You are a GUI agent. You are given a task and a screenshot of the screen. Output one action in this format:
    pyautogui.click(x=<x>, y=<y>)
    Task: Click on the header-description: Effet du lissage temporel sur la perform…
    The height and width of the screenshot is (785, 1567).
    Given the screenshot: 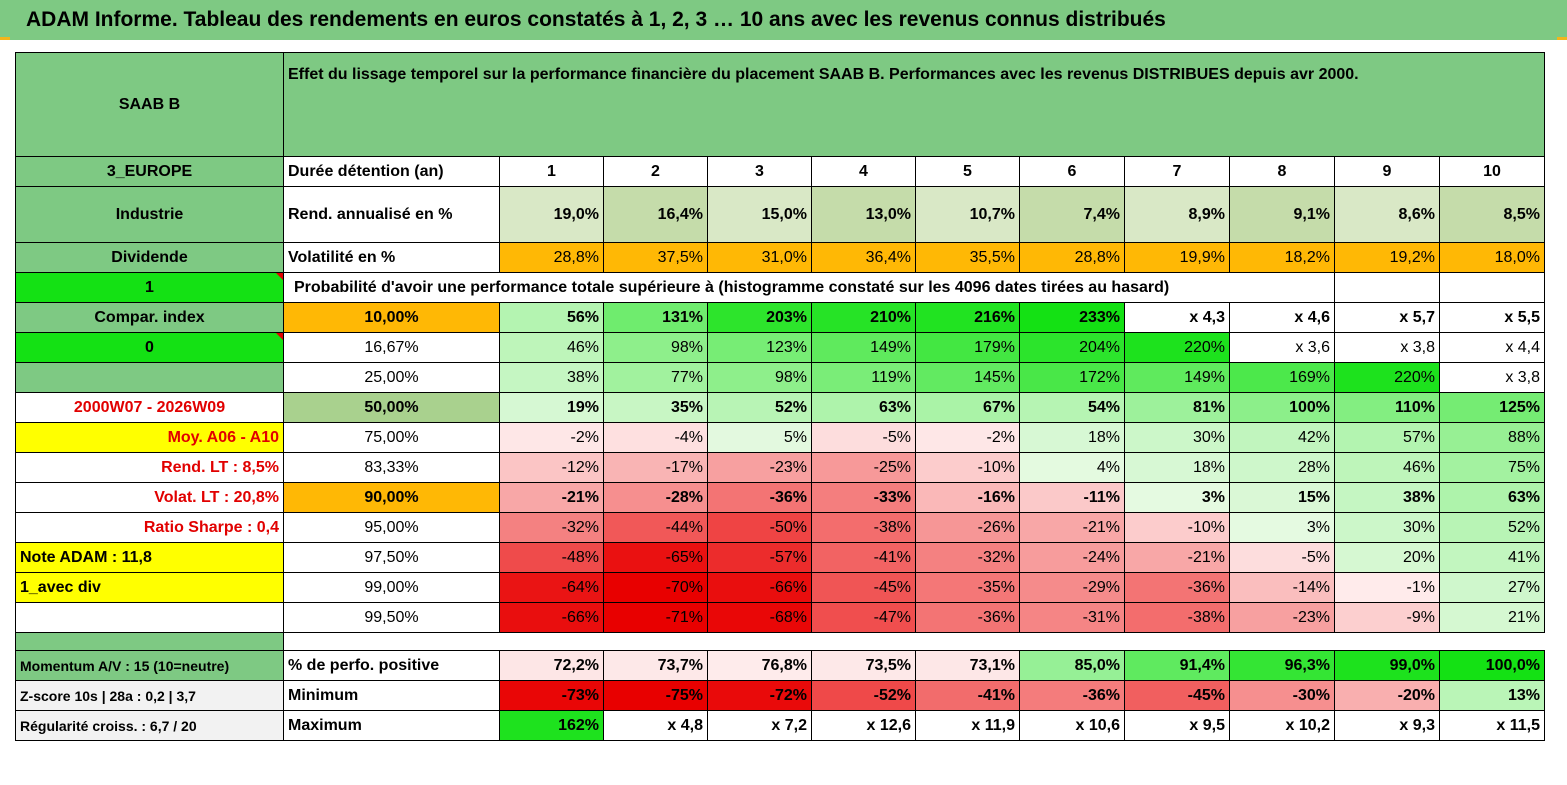 What is the action you would take?
    pyautogui.click(x=914, y=104)
    